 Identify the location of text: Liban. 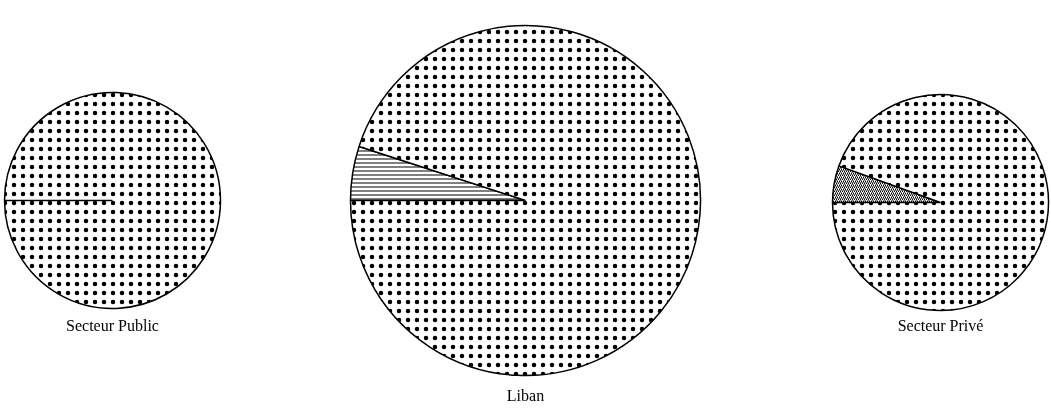
(525, 395).